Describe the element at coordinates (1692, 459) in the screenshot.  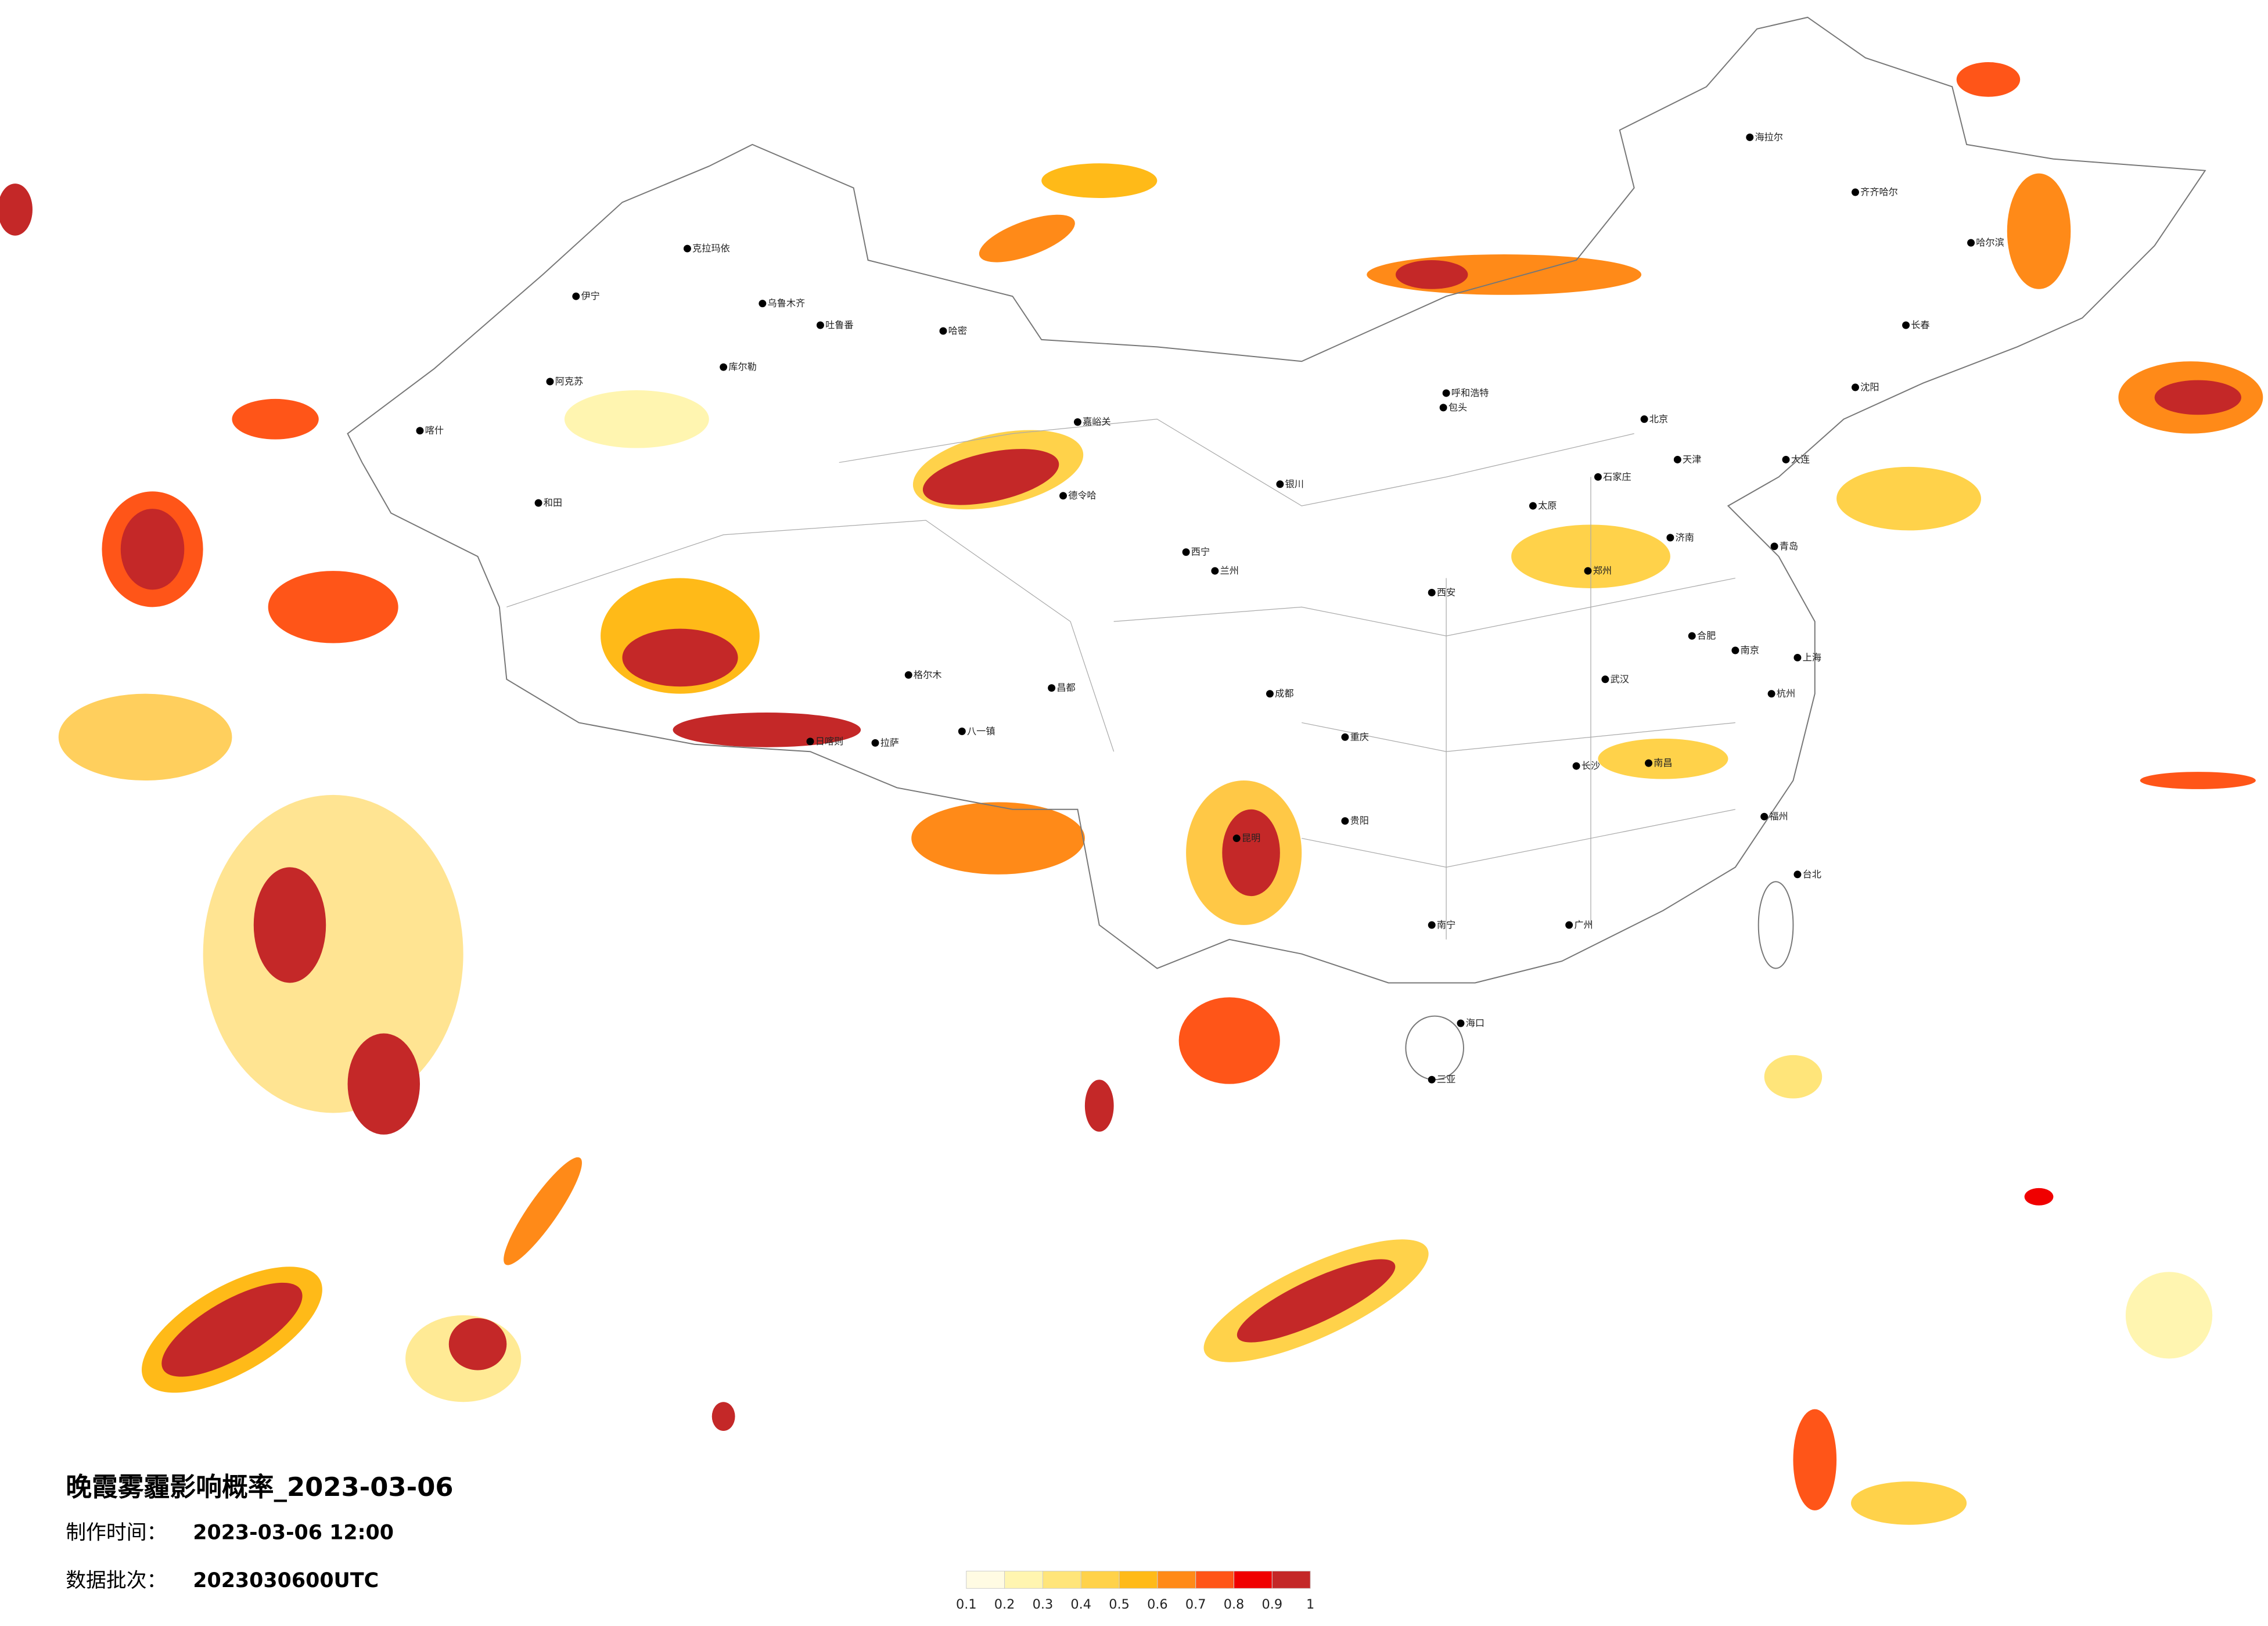
I see `city-label: 天津` at that location.